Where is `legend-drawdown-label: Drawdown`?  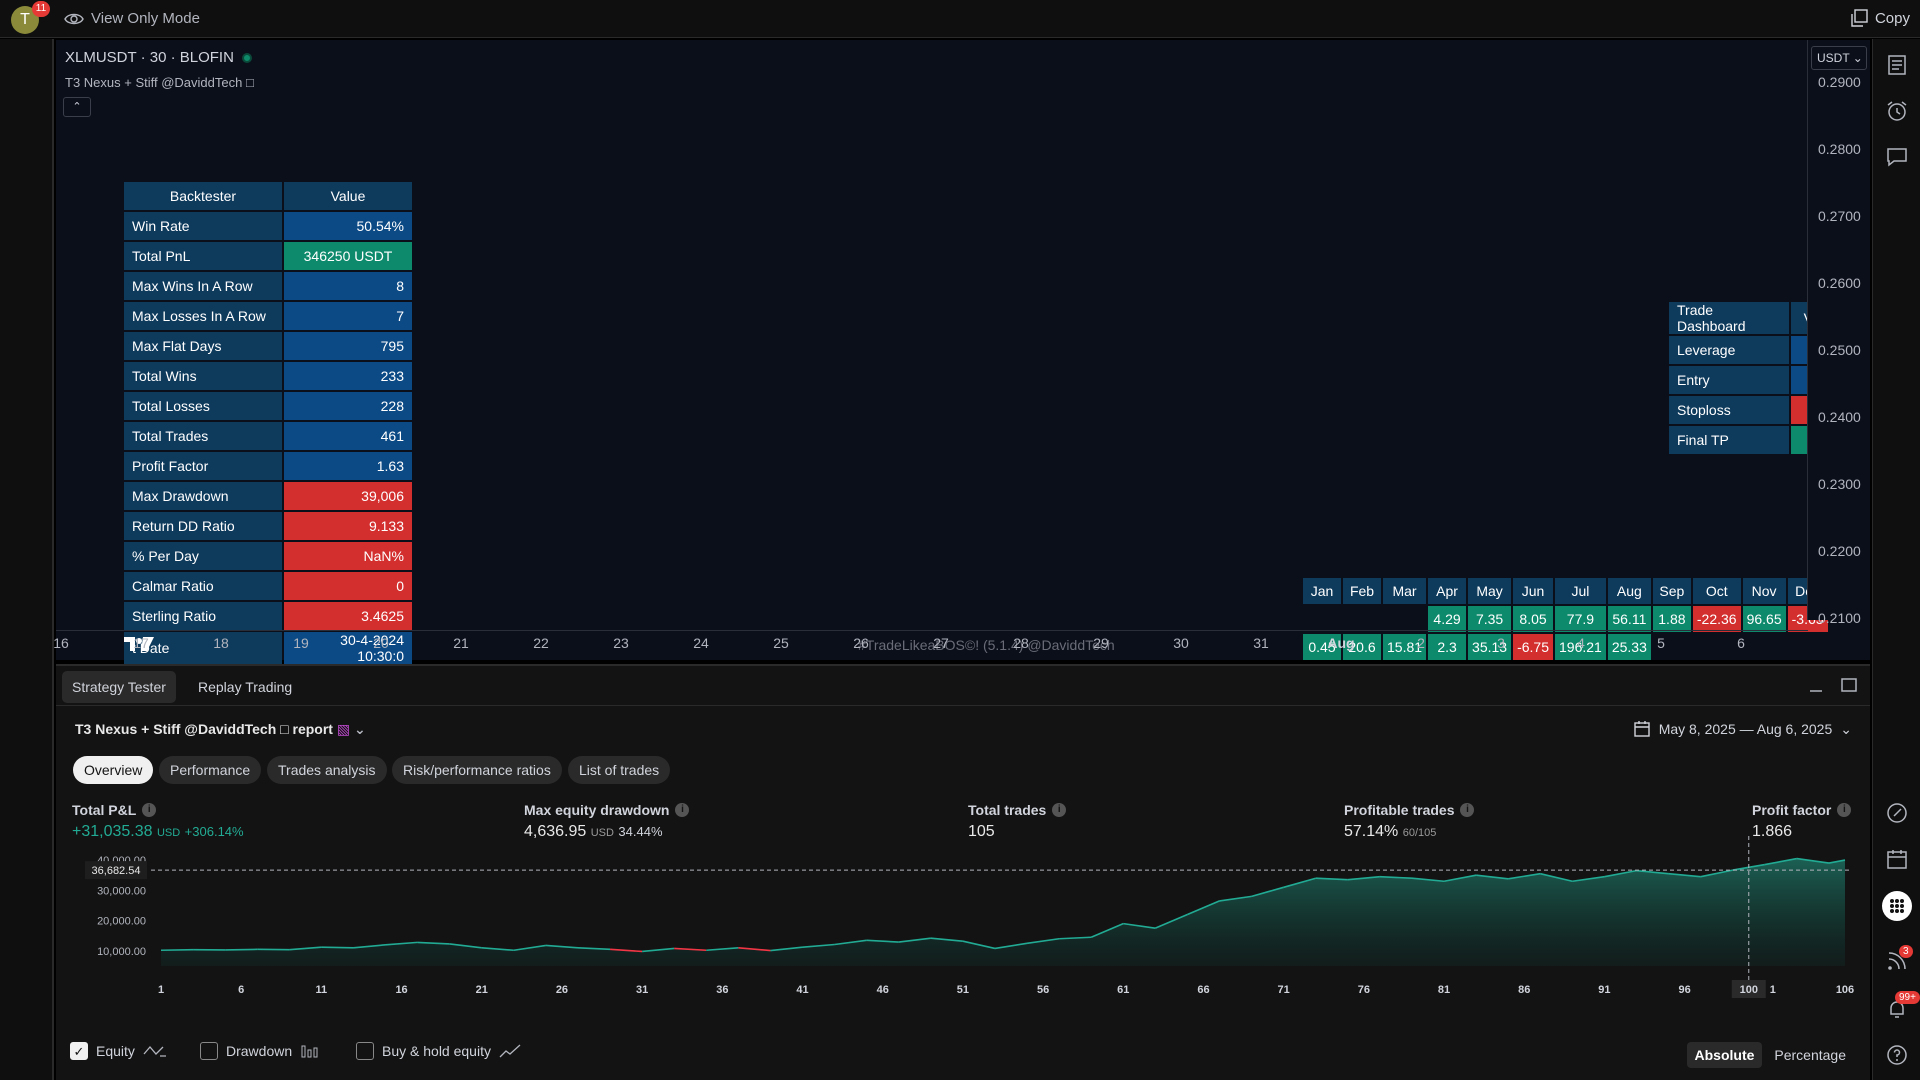 legend-drawdown-label: Drawdown is located at coordinates (259, 1051).